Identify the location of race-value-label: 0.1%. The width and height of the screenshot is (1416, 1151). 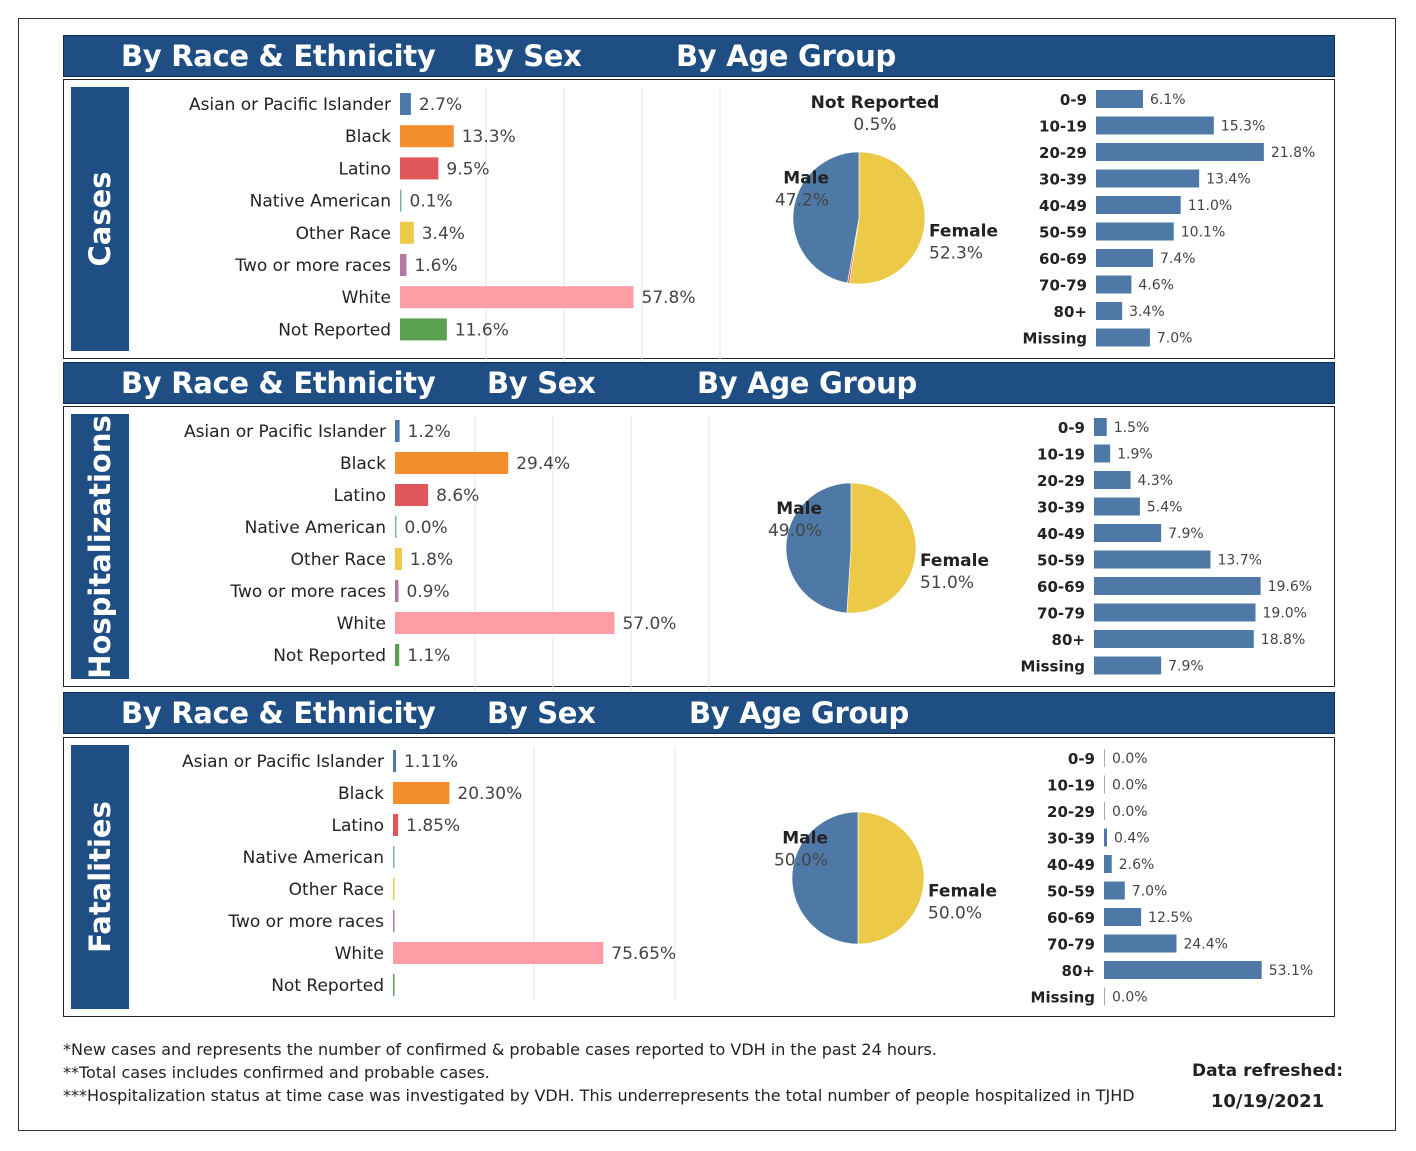
(431, 202).